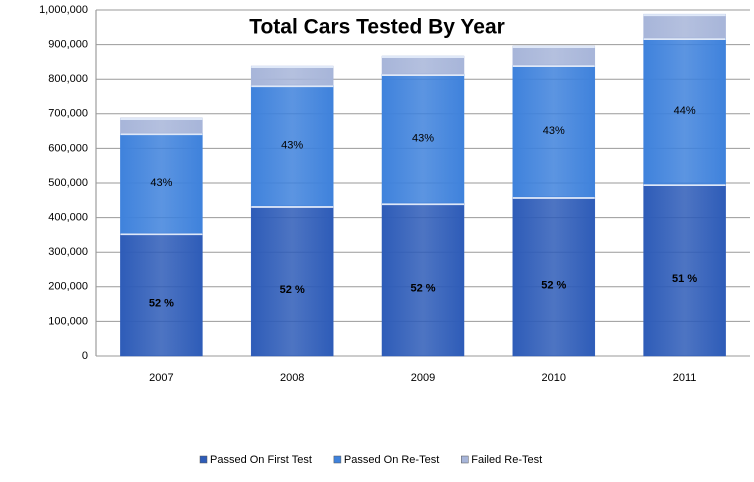 The image size is (754, 482). What do you see at coordinates (261, 460) in the screenshot?
I see `legend-label: Passed On First Test` at bounding box center [261, 460].